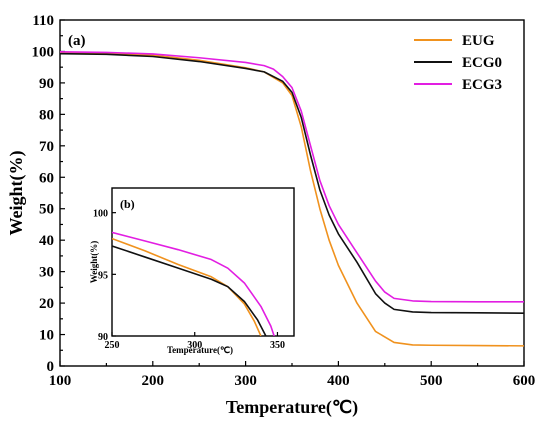 The image size is (550, 425). I want to click on main-x-tick-label: 600, so click(524, 381).